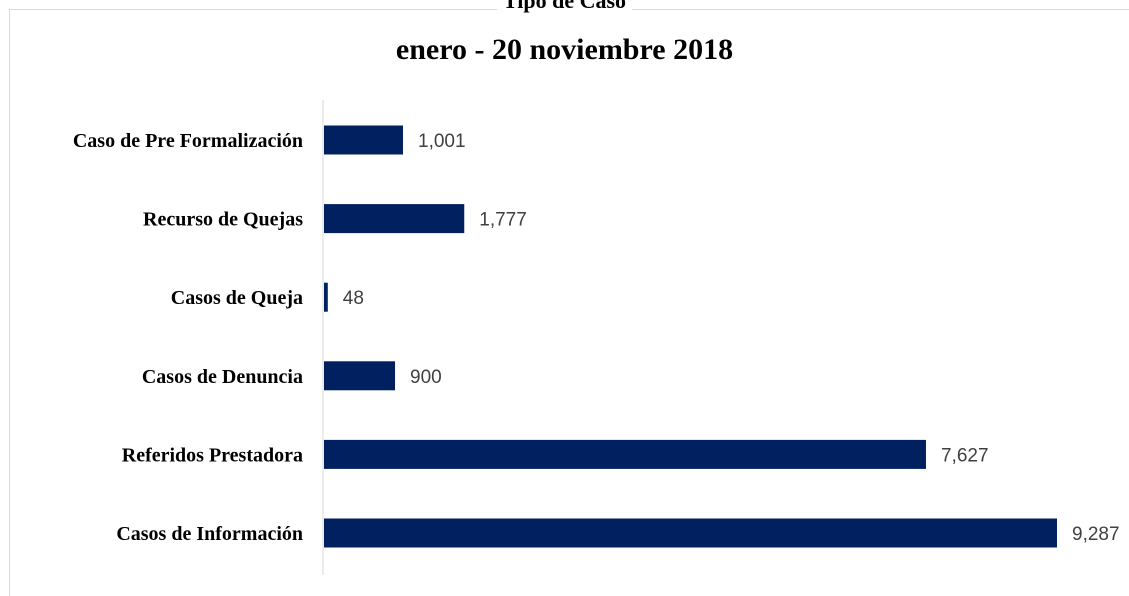 The image size is (1129, 596). I want to click on value-label-2: 48, so click(353, 298).